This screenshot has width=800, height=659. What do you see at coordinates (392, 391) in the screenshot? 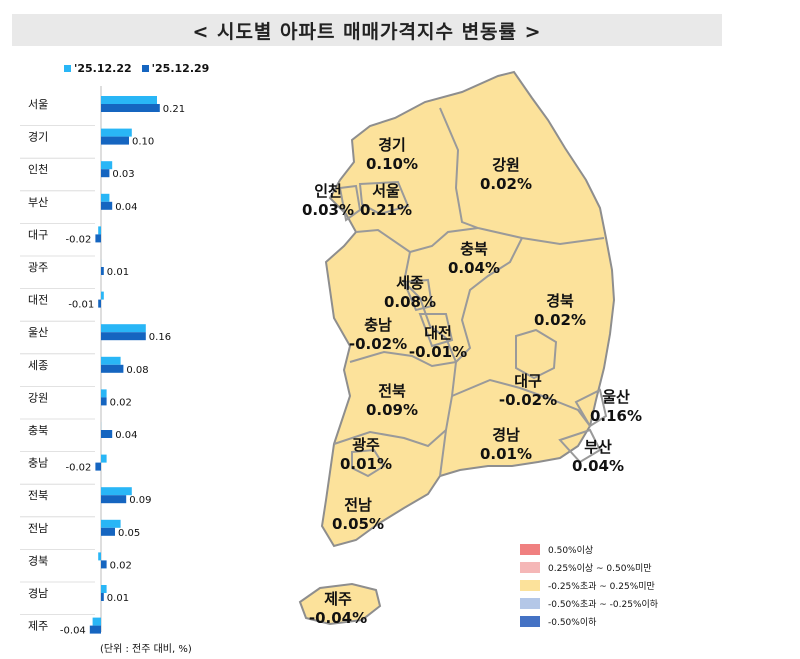
I see `map-region-name: 전북` at bounding box center [392, 391].